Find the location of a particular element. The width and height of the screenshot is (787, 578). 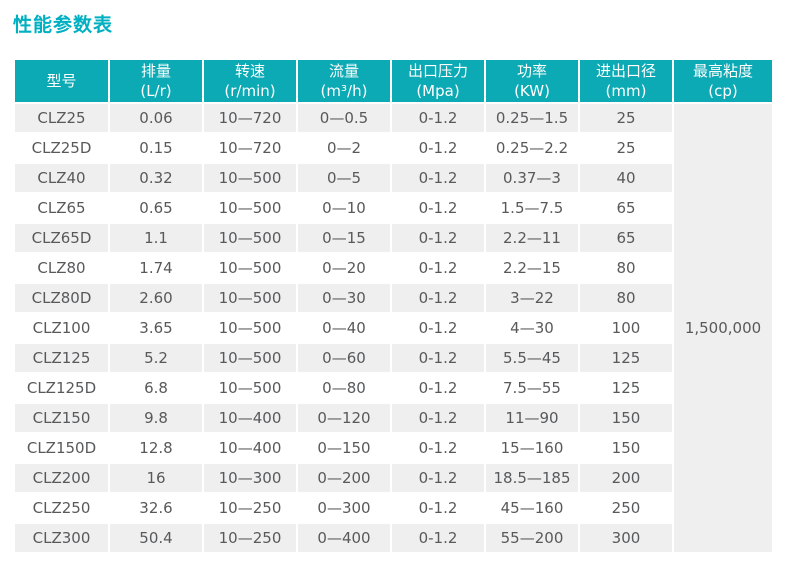

value-cell: 1.5—7.5 is located at coordinates (532, 208).